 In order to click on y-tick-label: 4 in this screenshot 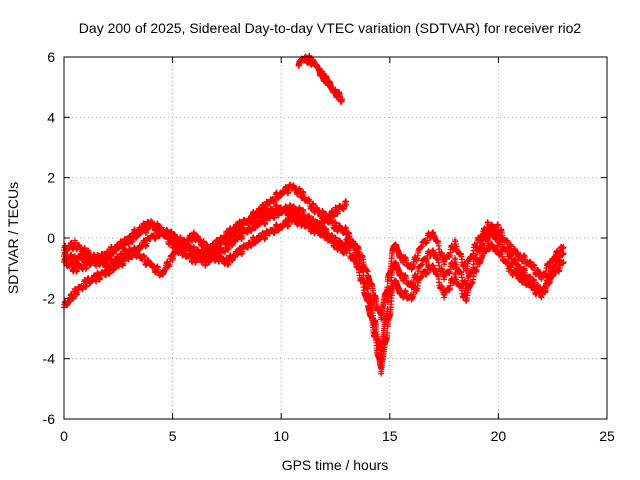, I will do `click(51, 117)`.